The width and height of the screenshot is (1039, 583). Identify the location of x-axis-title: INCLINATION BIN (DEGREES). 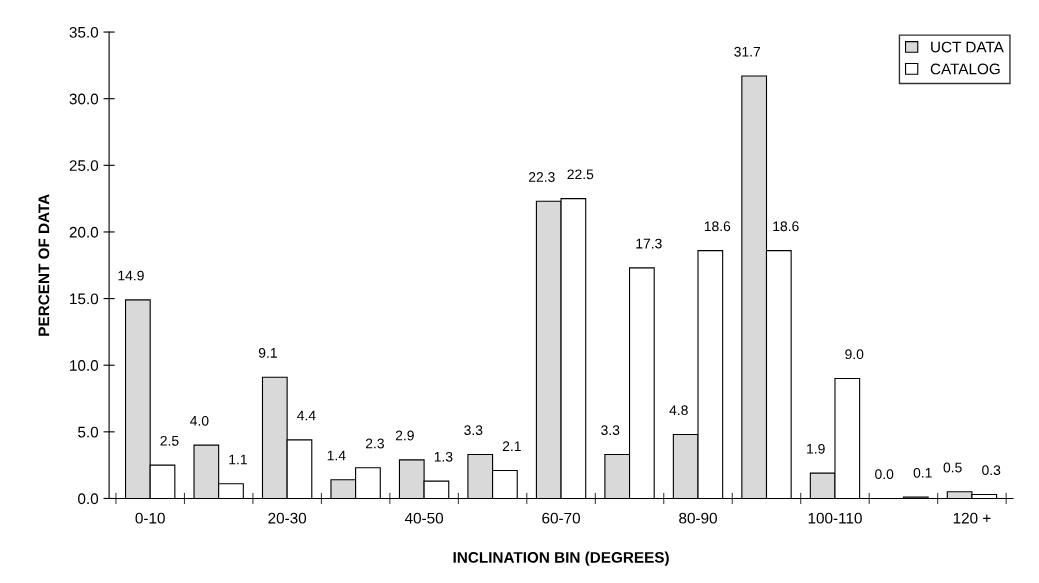
(561, 558).